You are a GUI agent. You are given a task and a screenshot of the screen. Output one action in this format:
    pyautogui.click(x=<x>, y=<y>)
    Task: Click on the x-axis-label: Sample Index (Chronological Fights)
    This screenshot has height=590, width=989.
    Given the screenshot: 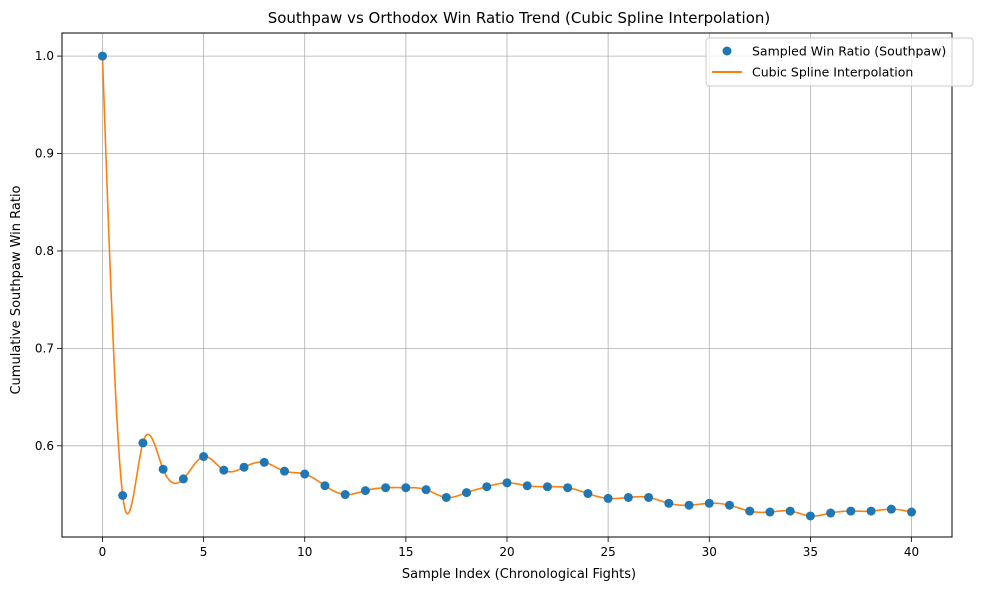 What is the action you would take?
    pyautogui.click(x=519, y=574)
    